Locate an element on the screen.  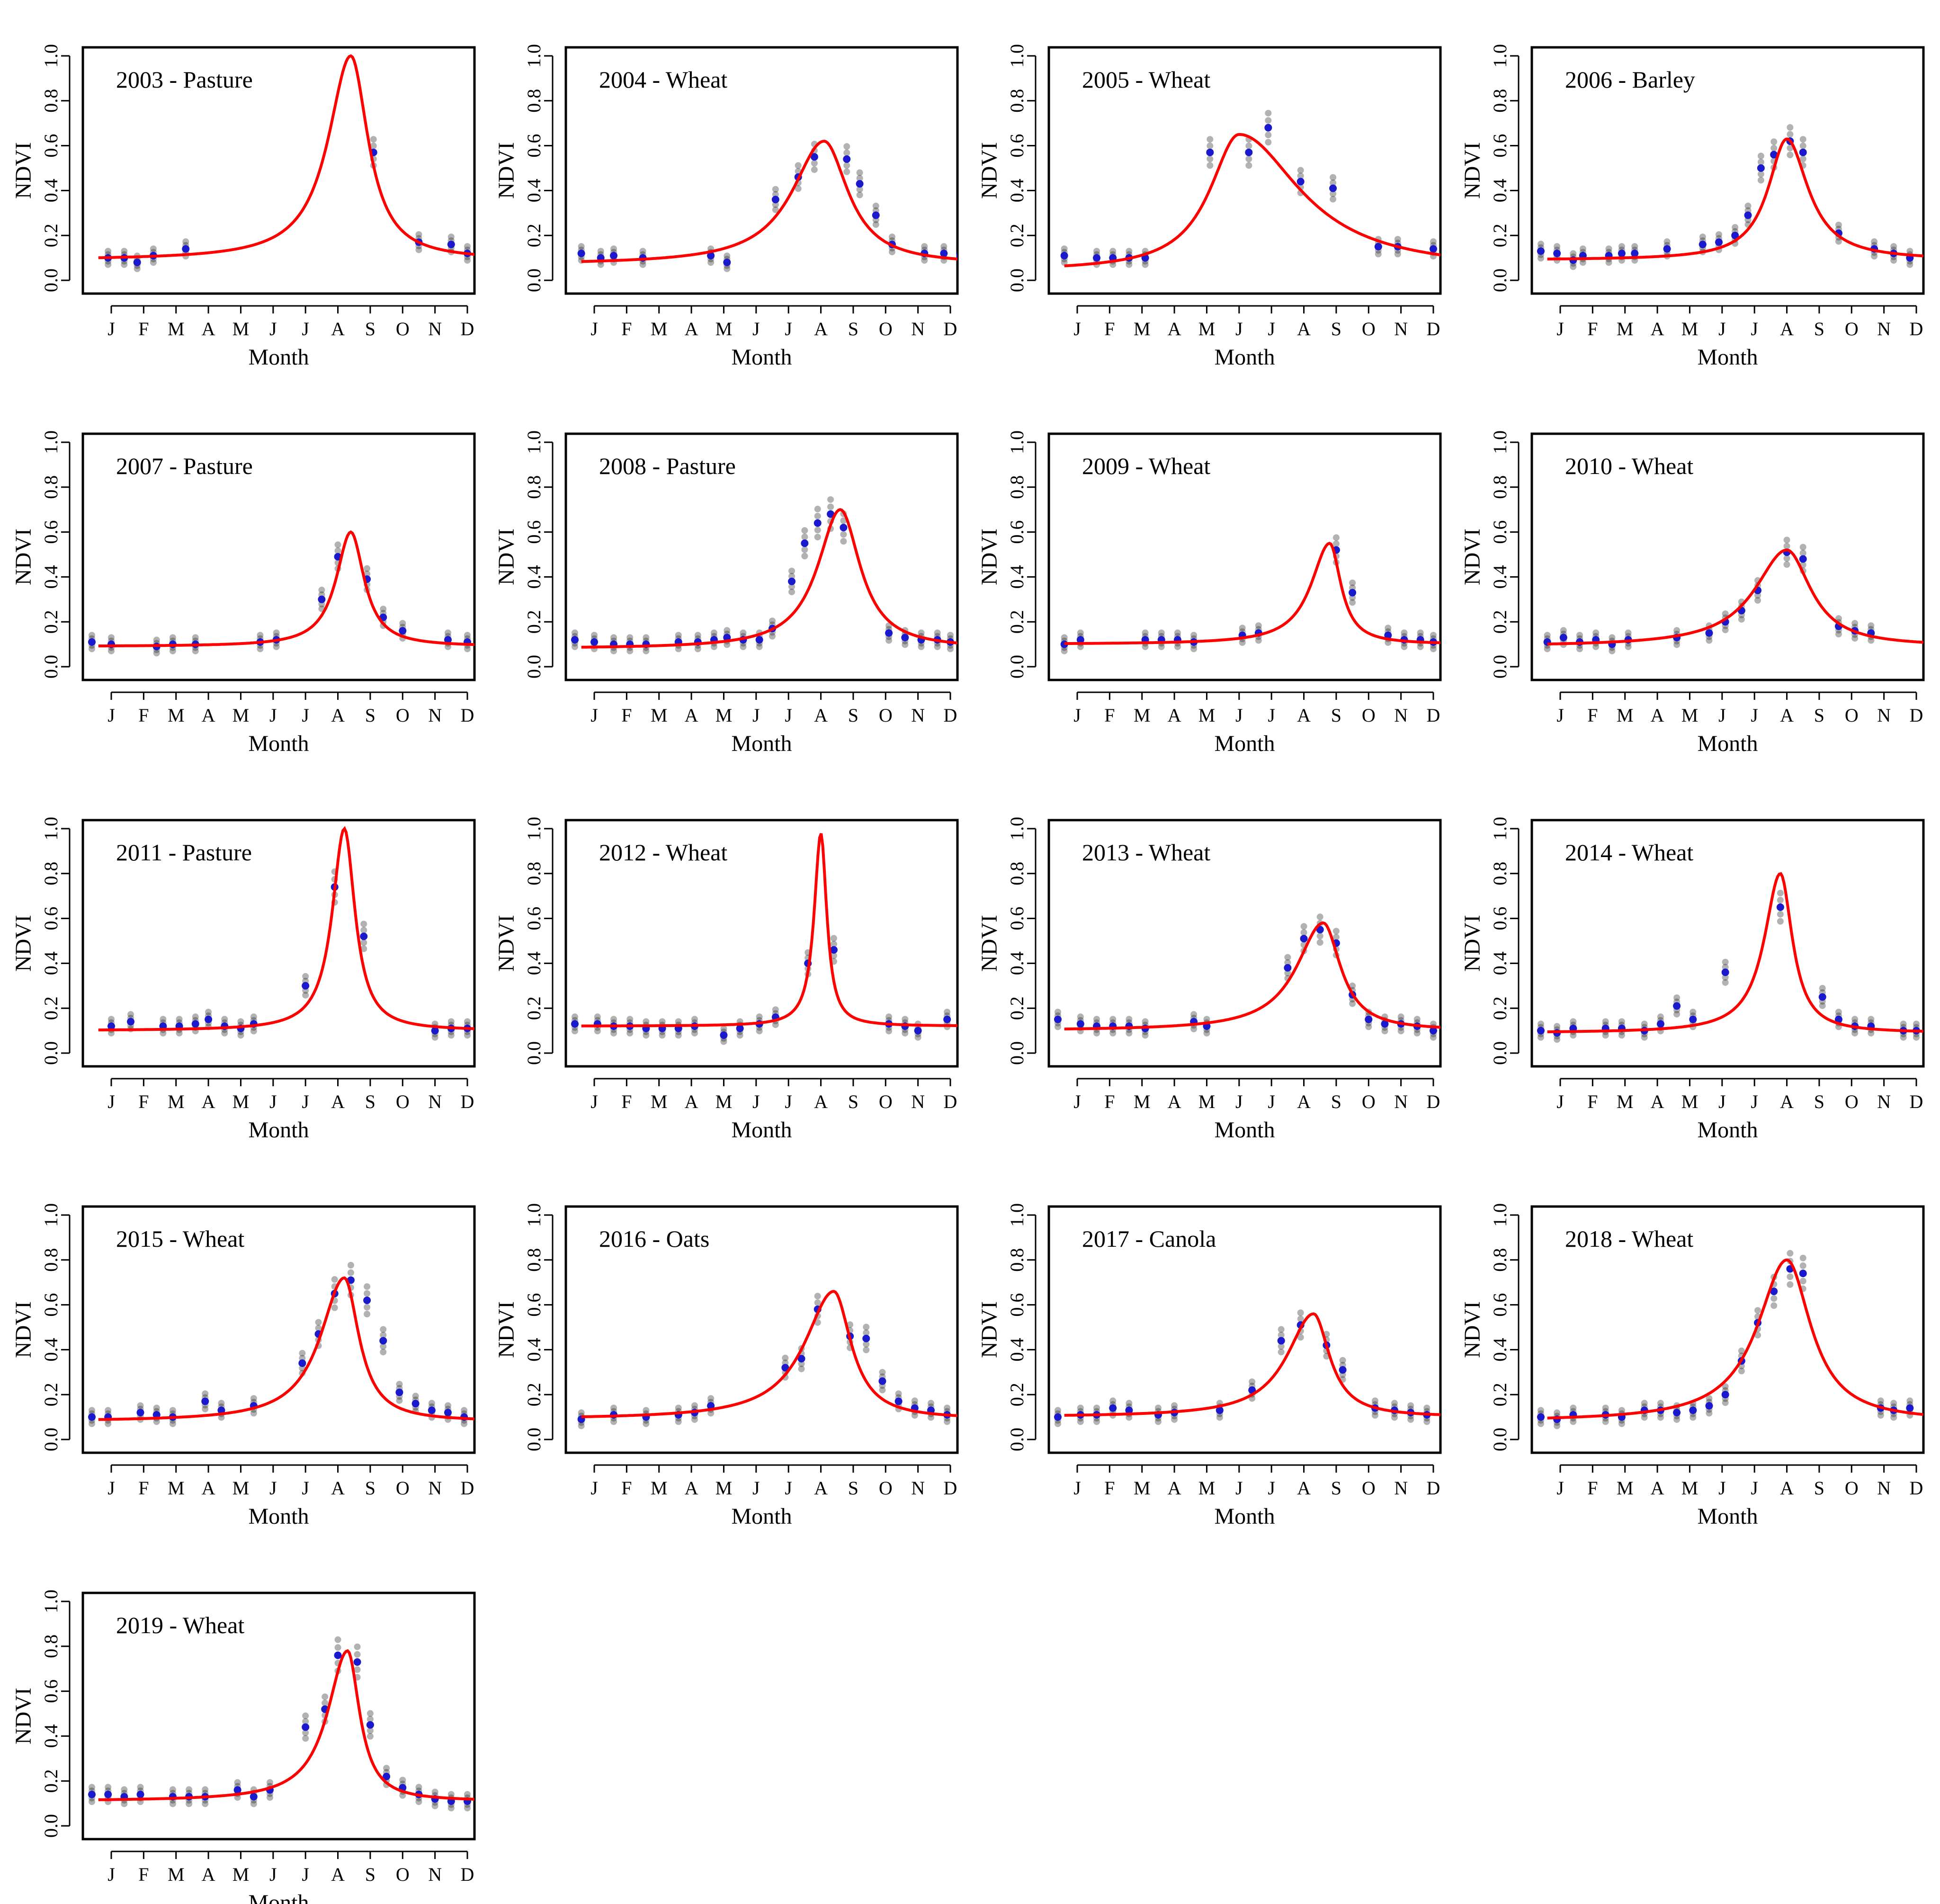
plot-frame is located at coordinates (1727, 1329).